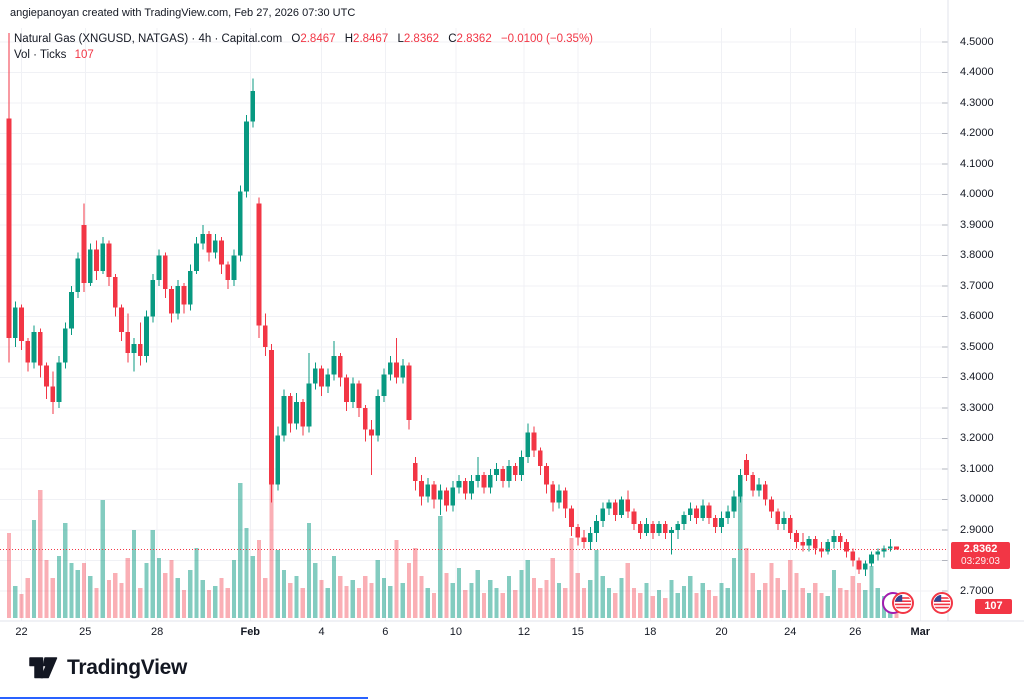  What do you see at coordinates (577, 632) in the screenshot?
I see `time-axis-label: 15` at bounding box center [577, 632].